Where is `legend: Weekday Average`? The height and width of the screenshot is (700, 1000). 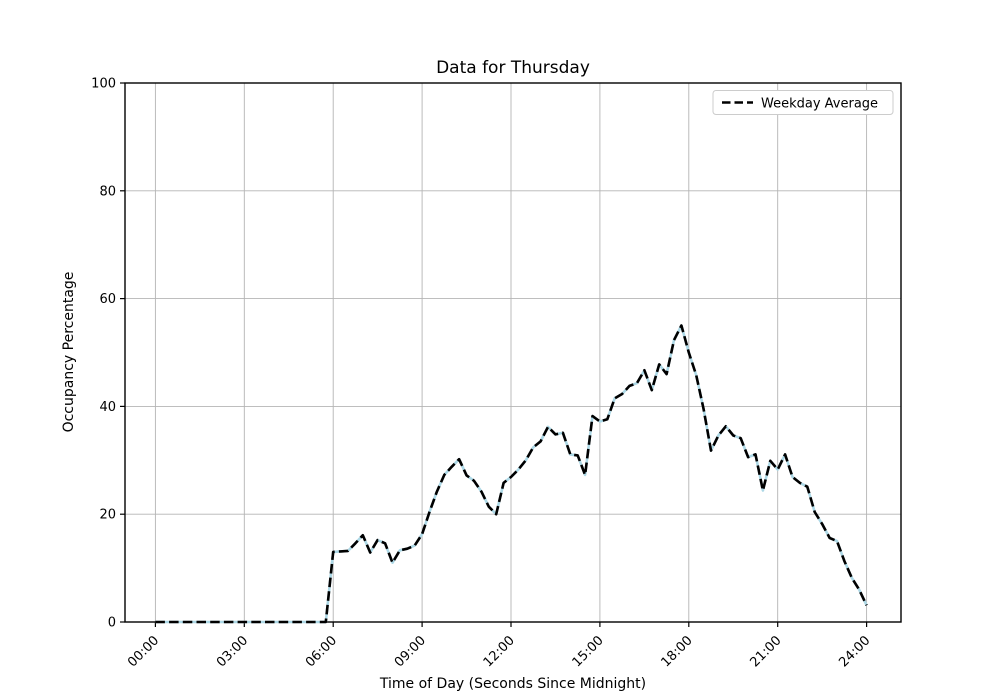
legend: Weekday Average is located at coordinates (803, 102).